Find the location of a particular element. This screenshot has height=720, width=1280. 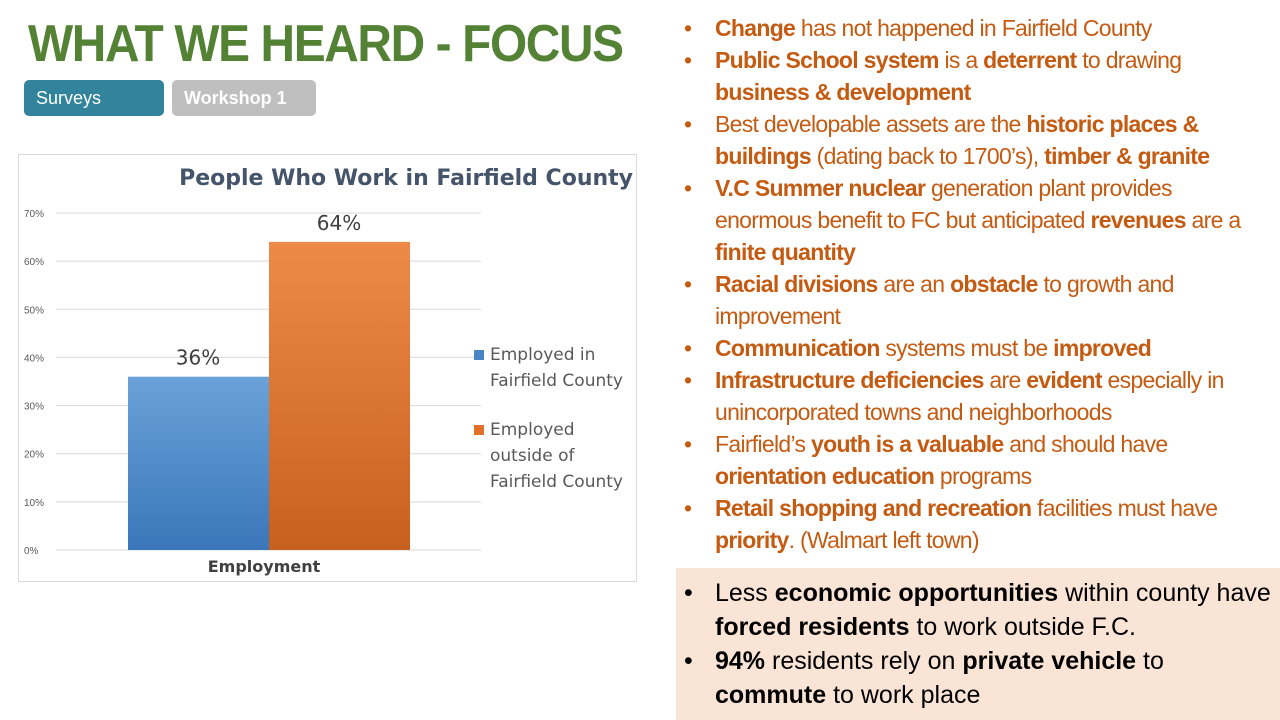

bold-text: priority is located at coordinates (752, 540).